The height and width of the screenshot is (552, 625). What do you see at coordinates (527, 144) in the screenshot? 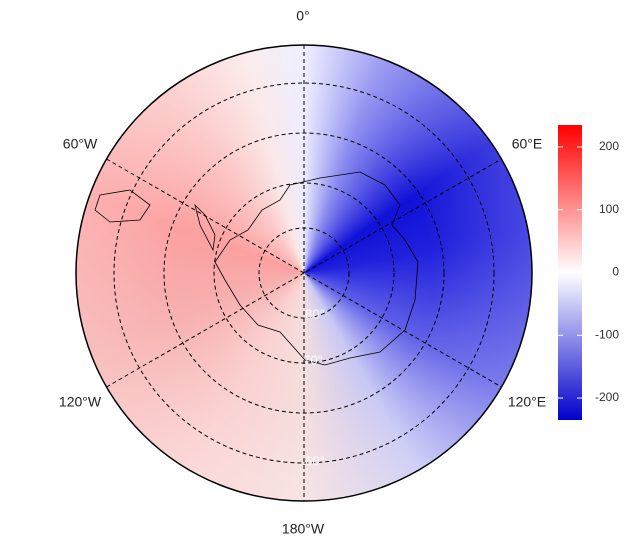
I see `longitude-label: 60°E` at bounding box center [527, 144].